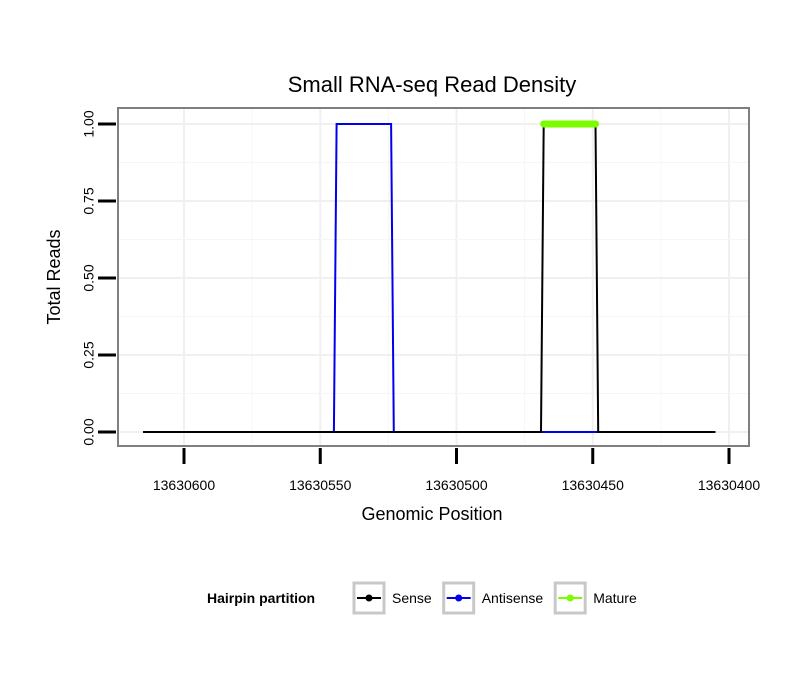 This screenshot has height=690, width=810. What do you see at coordinates (89, 354) in the screenshot?
I see `y-tick-label: 0.25` at bounding box center [89, 354].